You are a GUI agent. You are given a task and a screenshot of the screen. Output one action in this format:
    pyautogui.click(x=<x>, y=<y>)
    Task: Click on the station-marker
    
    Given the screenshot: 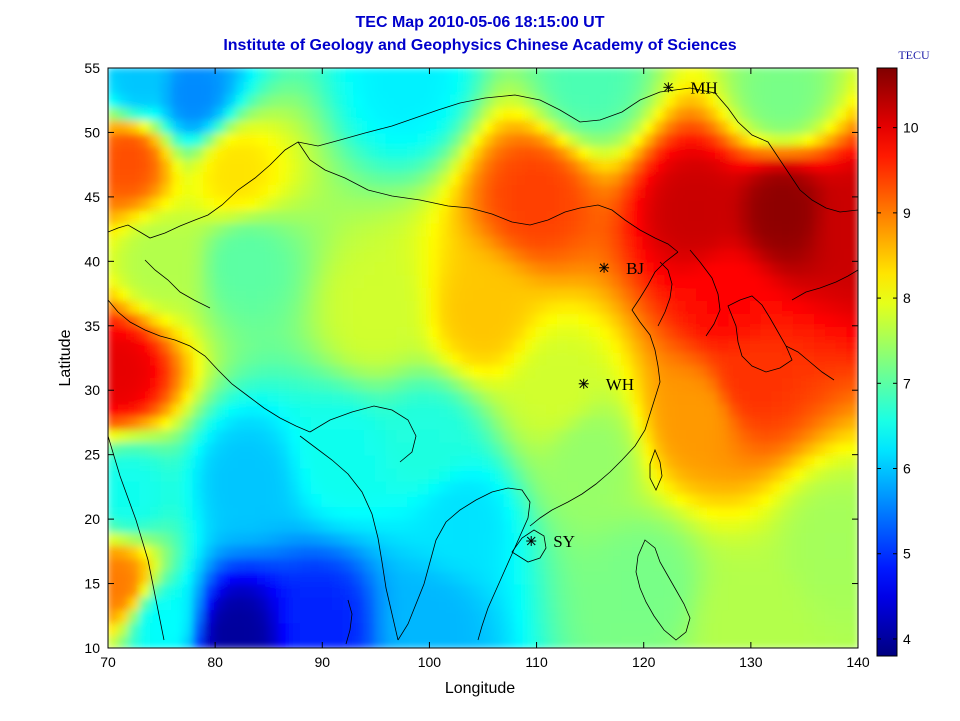 What is the action you would take?
    pyautogui.click(x=604, y=267)
    